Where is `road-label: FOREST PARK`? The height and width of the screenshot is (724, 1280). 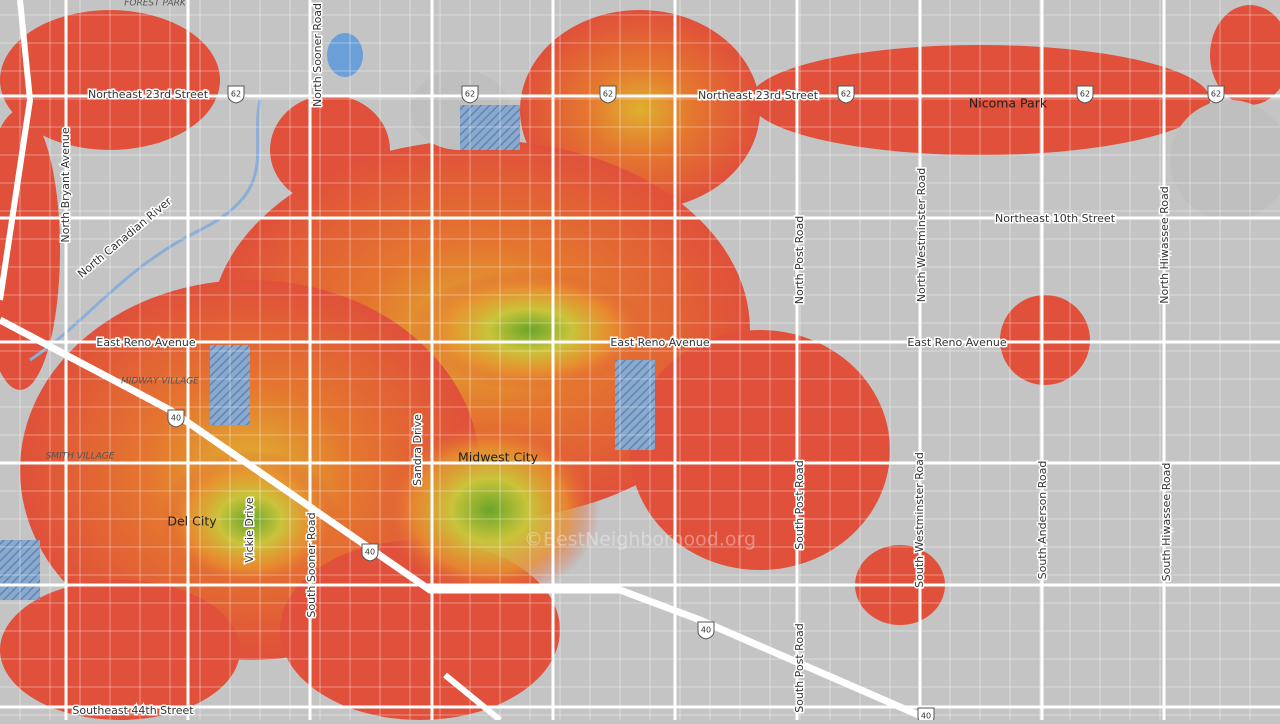
road-label: FOREST PARK is located at coordinates (155, 4).